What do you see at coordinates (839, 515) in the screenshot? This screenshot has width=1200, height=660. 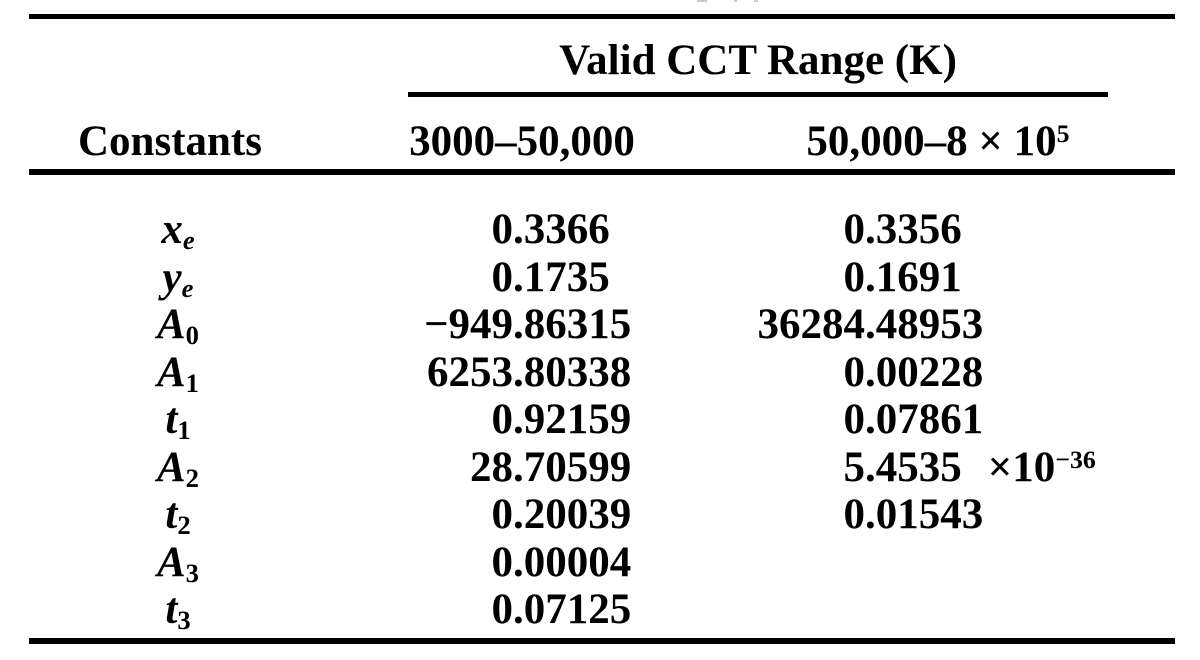 I see `value-range-50000-8e5: 0.01543` at bounding box center [839, 515].